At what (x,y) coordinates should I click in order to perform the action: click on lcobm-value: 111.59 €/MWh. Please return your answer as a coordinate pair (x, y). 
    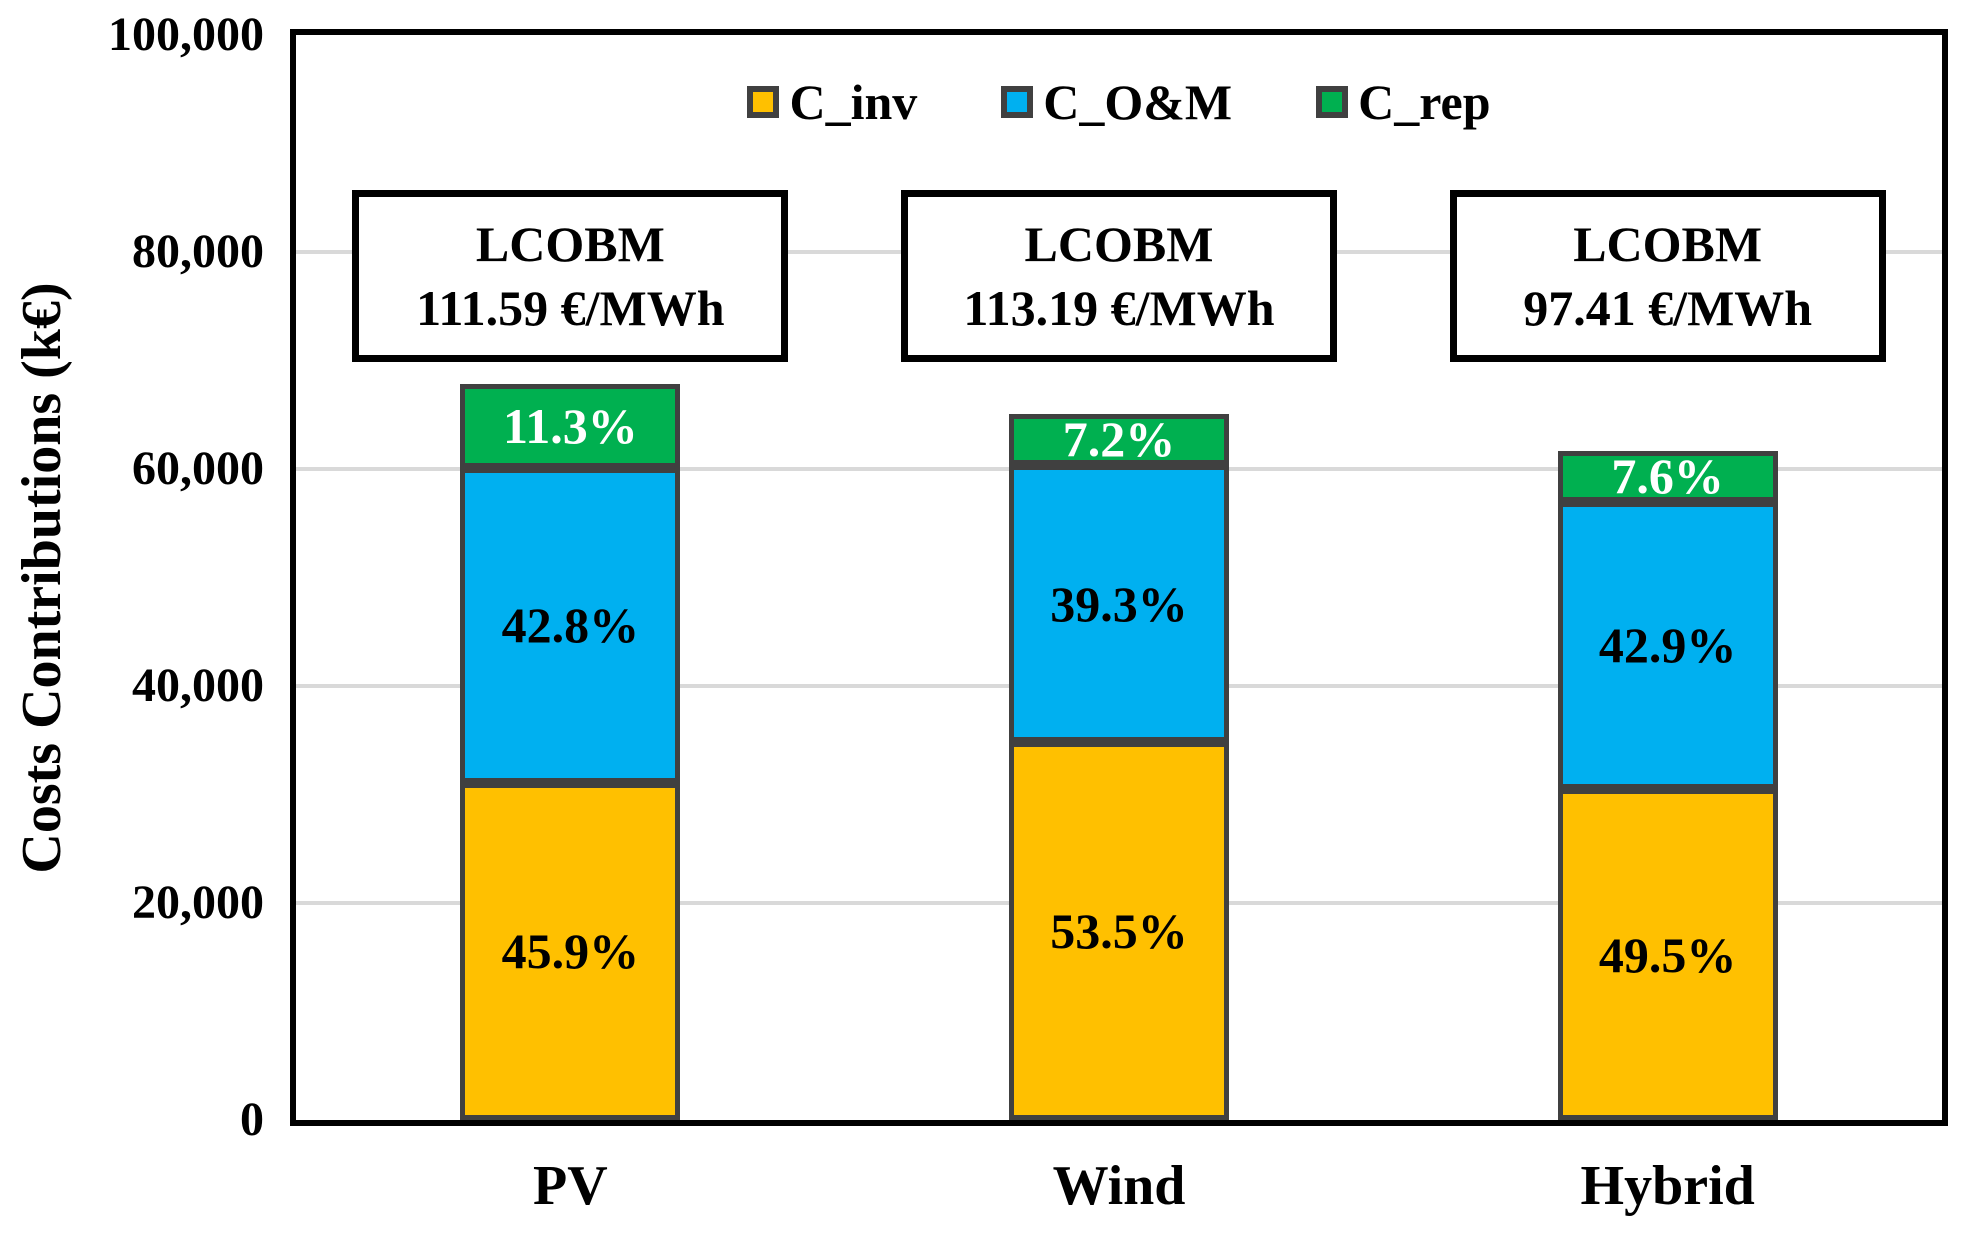
    Looking at the image, I should click on (570, 308).